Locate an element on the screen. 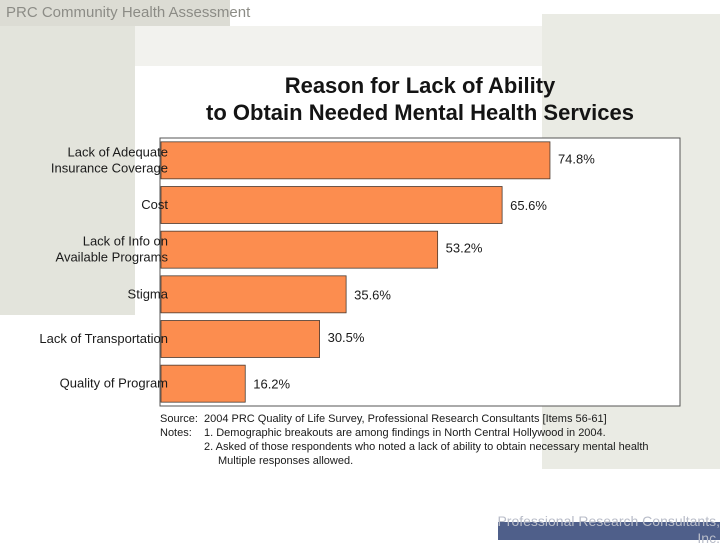  category-label-2-1: Available Programs is located at coordinates (112, 257).